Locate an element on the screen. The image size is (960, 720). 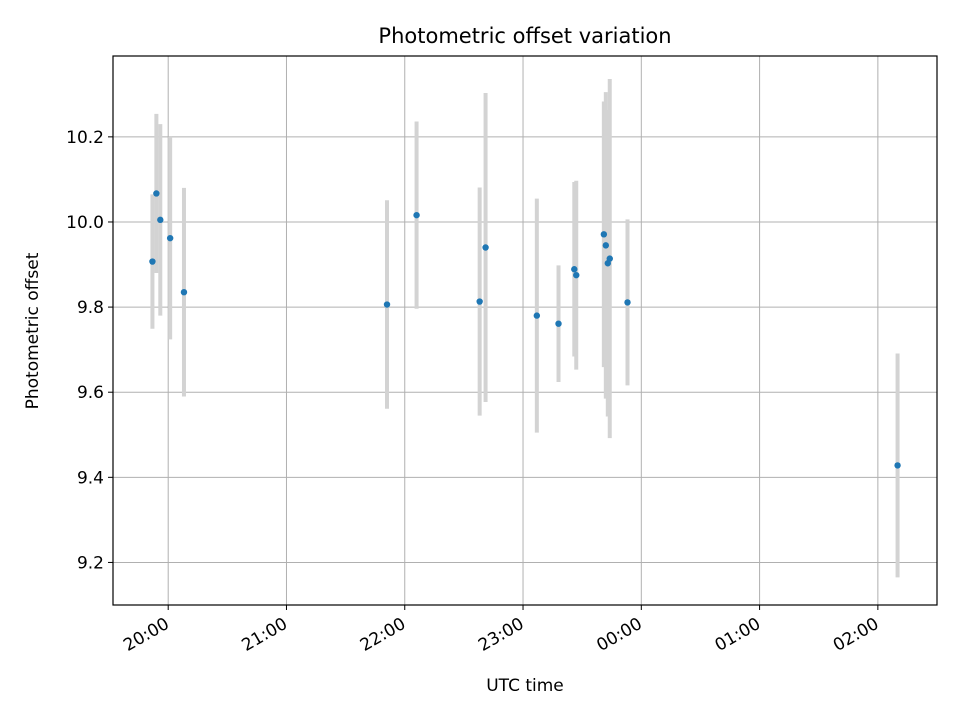
y-tick-label: 9.4 is located at coordinates (90, 478).